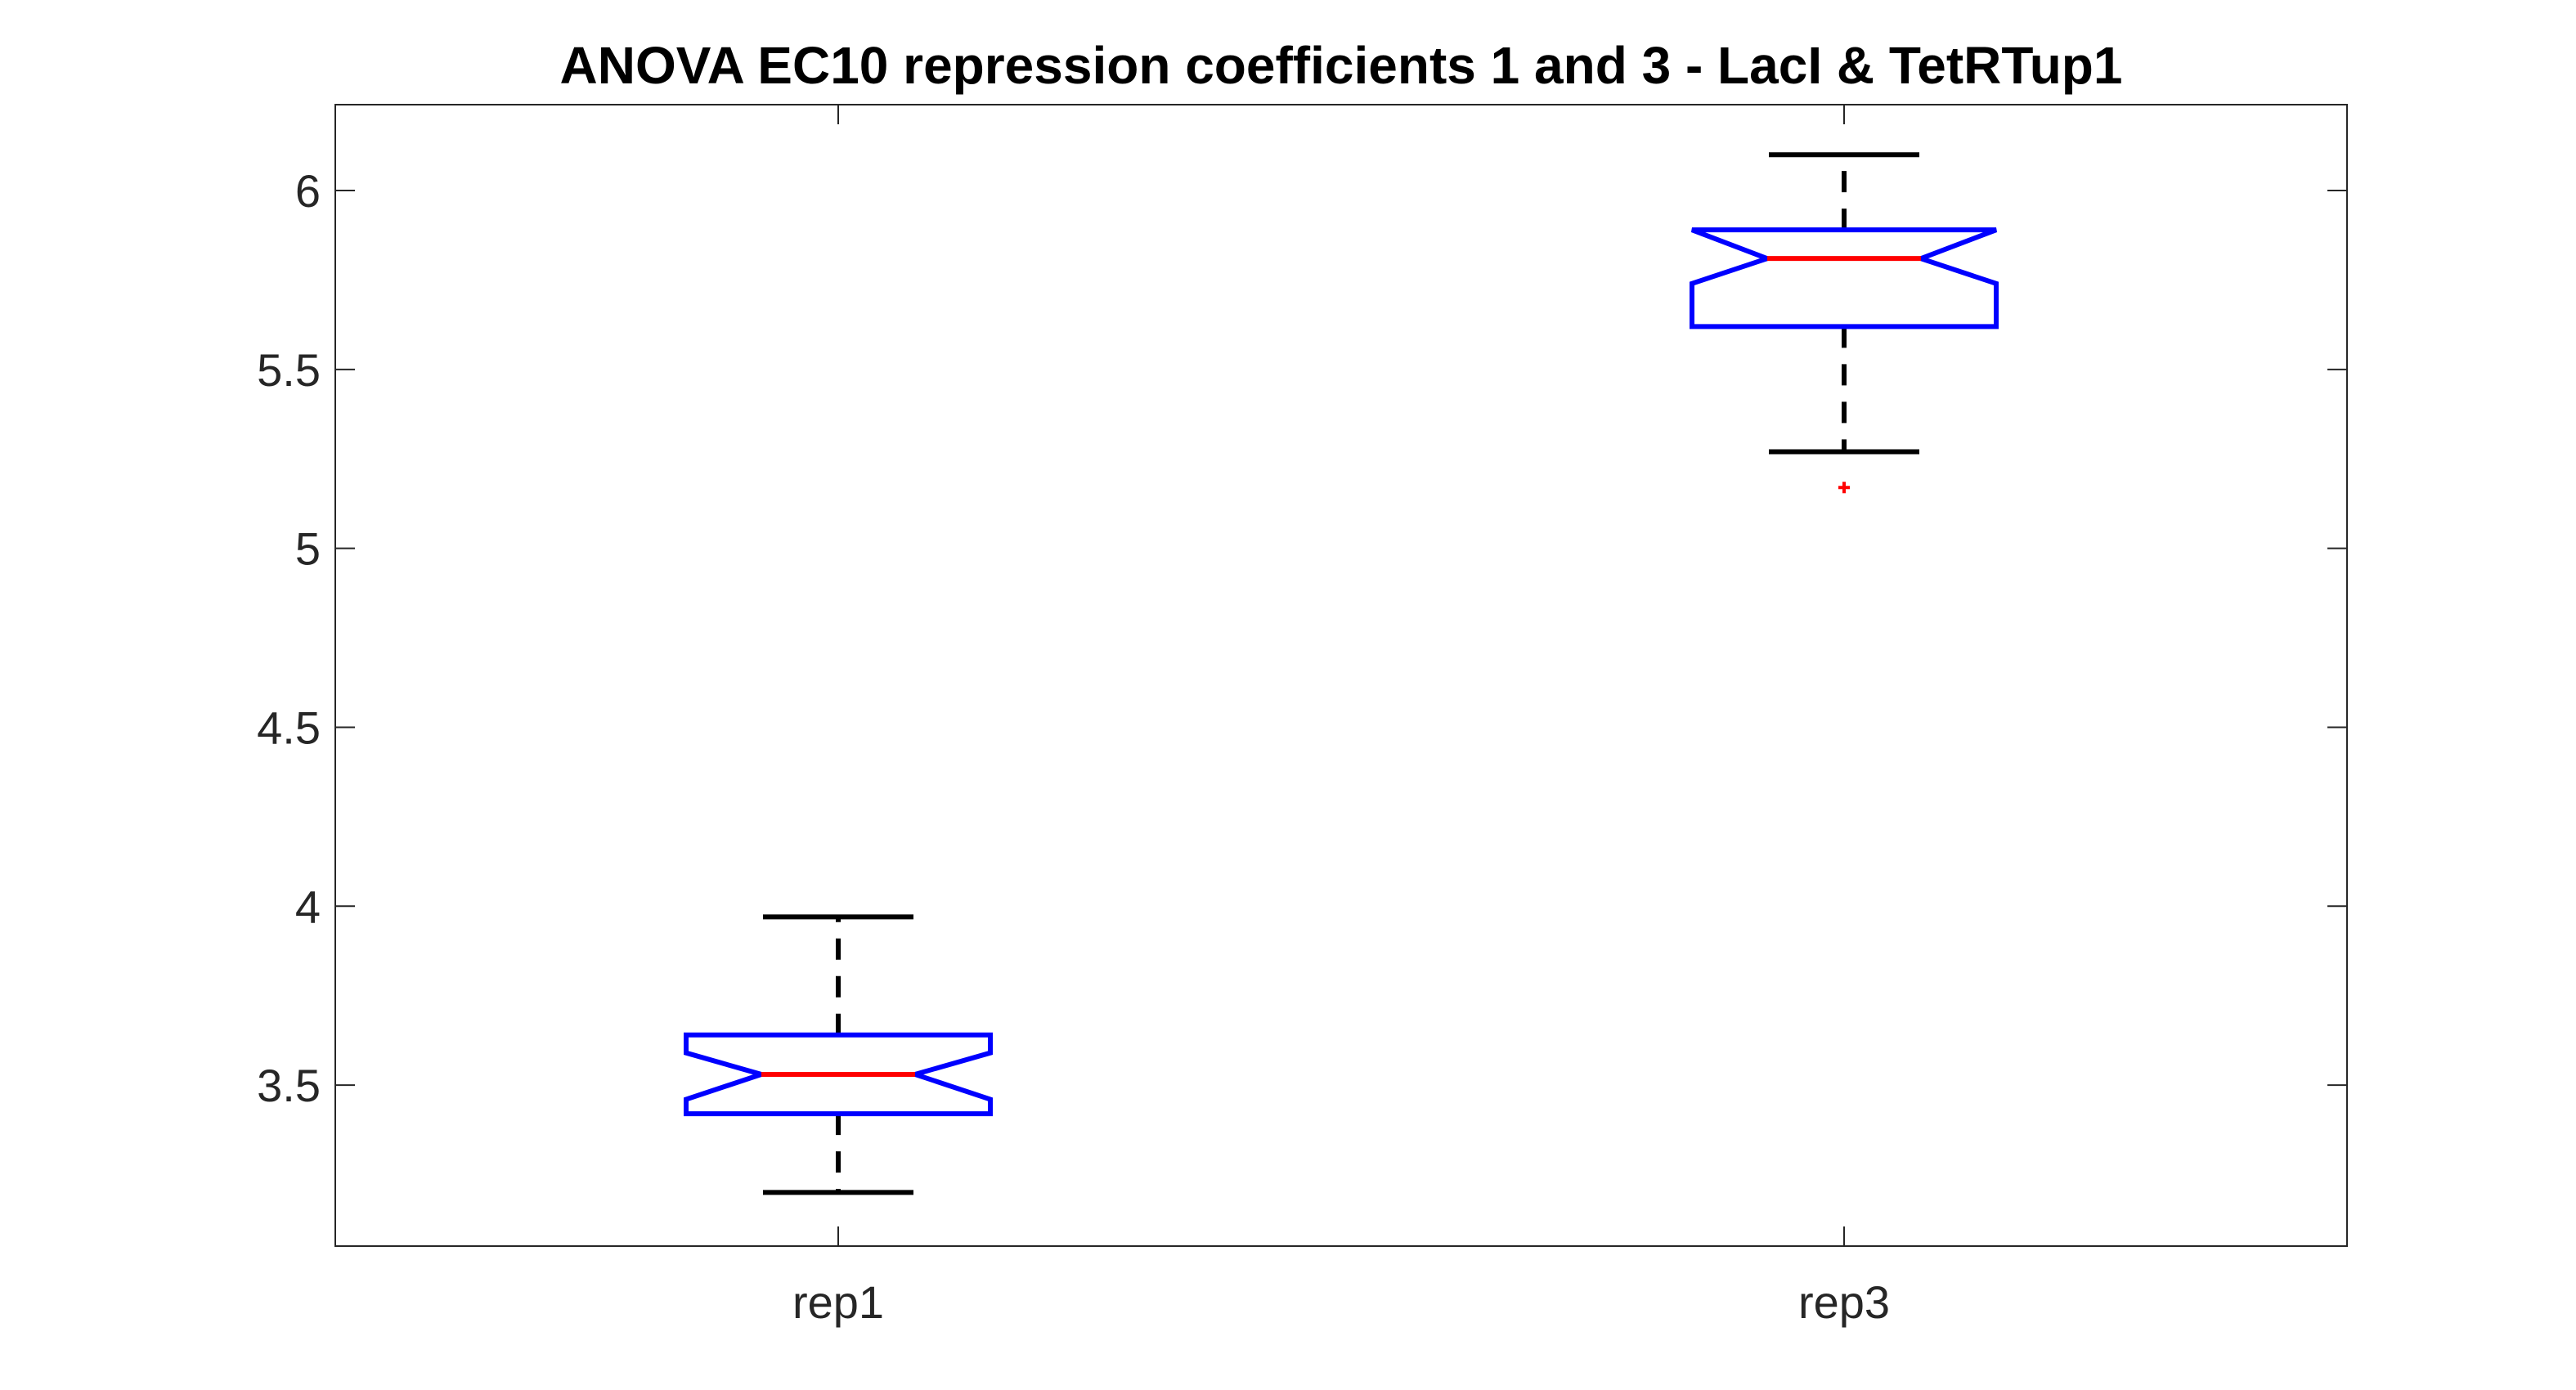 This screenshot has width=2576, height=1390. Describe the element at coordinates (308, 906) in the screenshot. I see `y-tick-label: 4` at that location.